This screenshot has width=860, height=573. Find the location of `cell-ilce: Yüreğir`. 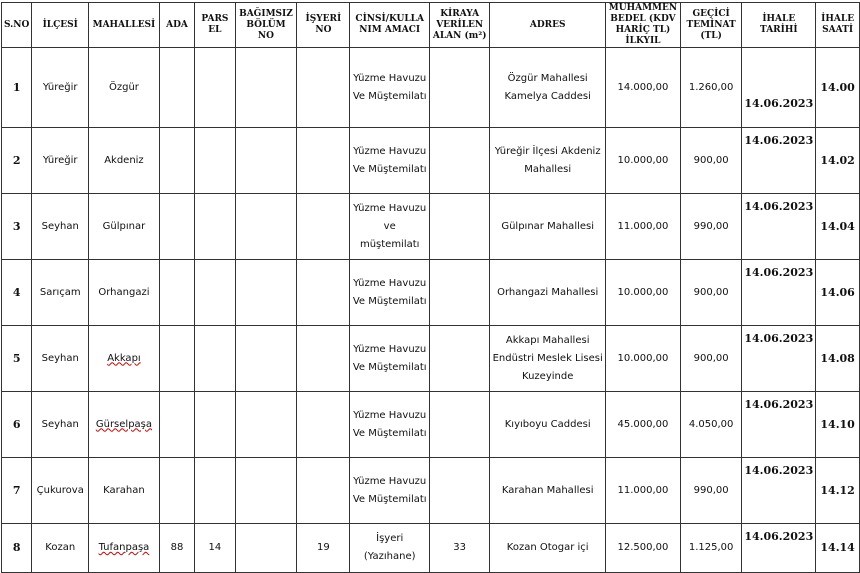

cell-ilce: Yüreğir is located at coordinates (60, 87).